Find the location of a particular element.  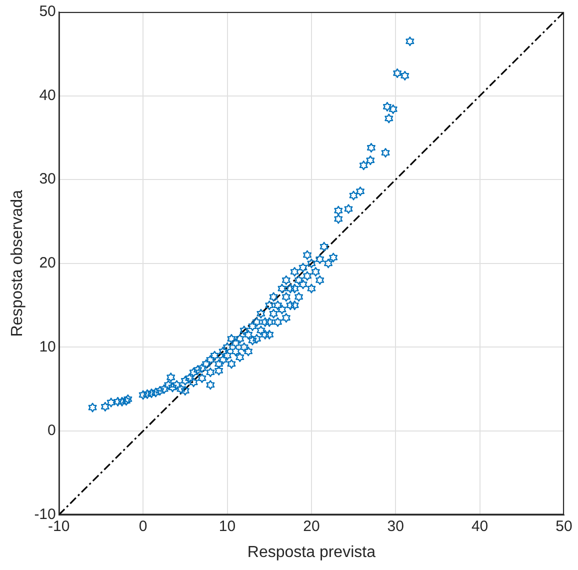

x-tick-label: 20 is located at coordinates (311, 526).